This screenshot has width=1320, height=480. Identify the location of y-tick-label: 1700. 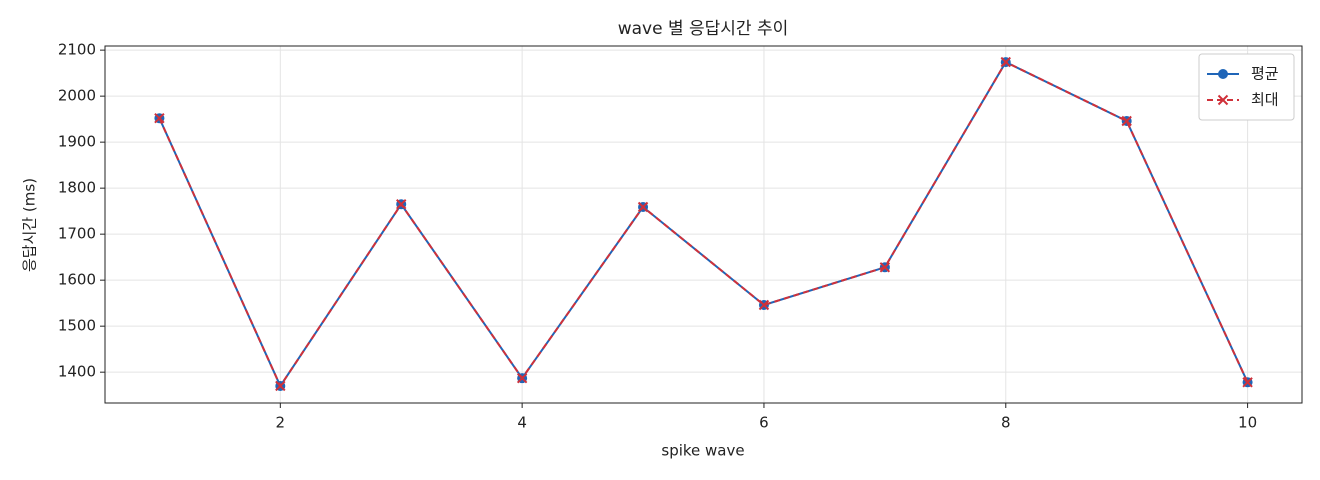
(77, 234).